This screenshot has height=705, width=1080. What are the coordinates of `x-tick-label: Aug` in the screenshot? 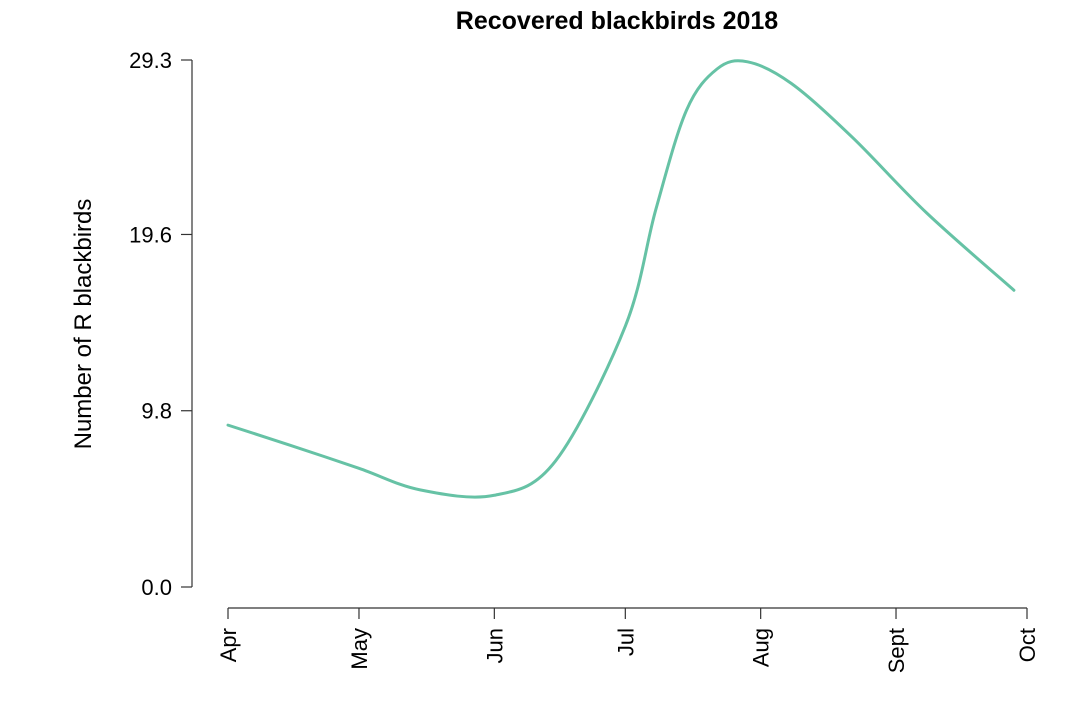 It's located at (761, 647).